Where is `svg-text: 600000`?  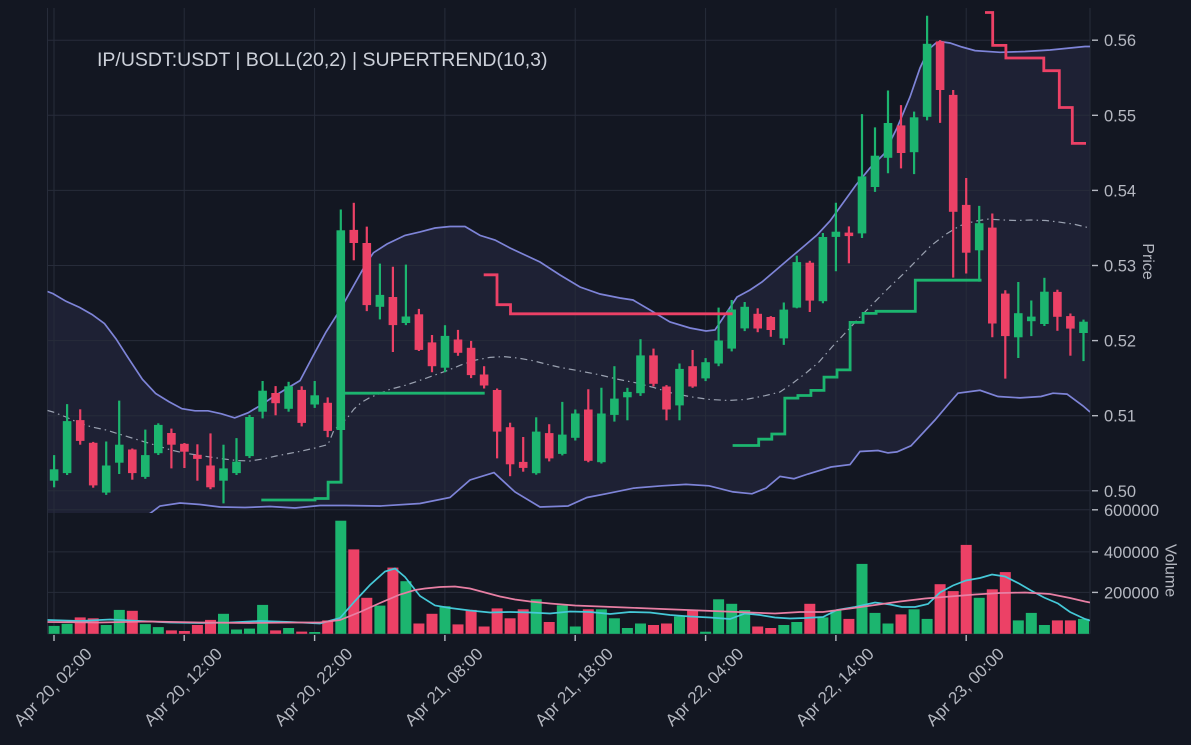
svg-text: 600000 is located at coordinates (1131, 511).